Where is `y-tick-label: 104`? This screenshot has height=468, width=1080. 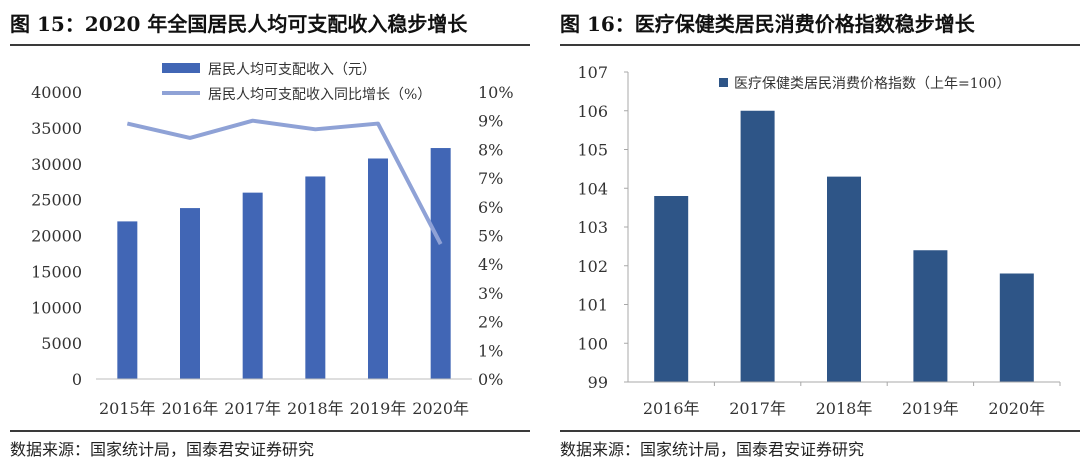
y-tick-label: 104 is located at coordinates (592, 188).